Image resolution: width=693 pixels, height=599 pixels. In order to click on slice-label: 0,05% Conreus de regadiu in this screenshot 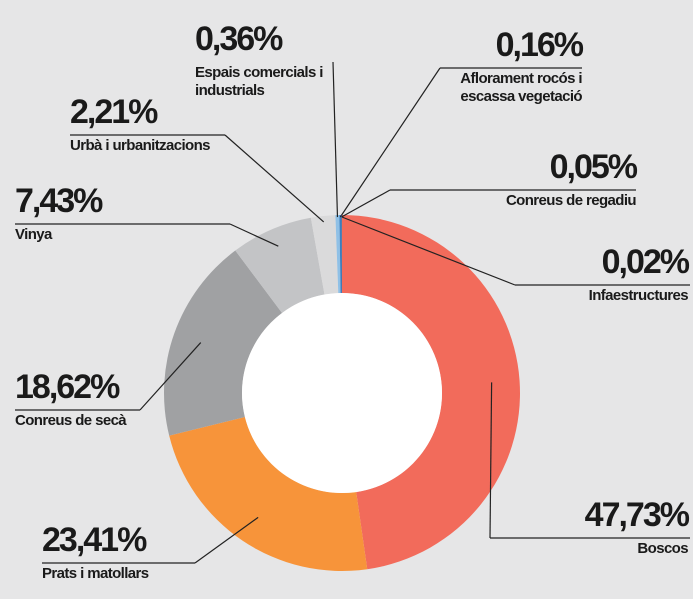, I will do `click(571, 178)`.